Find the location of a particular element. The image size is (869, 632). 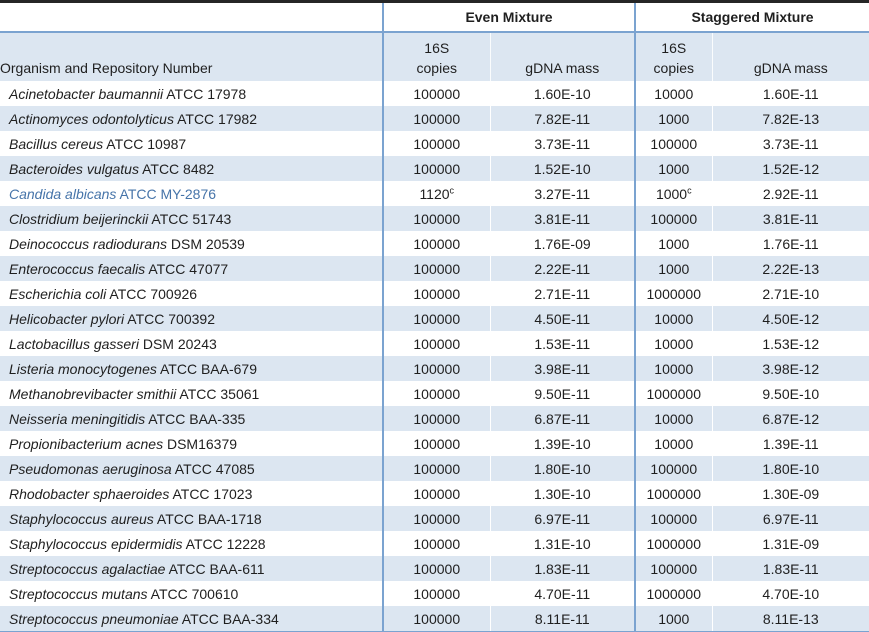

even-gdna-cell: 1.52E-10 is located at coordinates (562, 168).